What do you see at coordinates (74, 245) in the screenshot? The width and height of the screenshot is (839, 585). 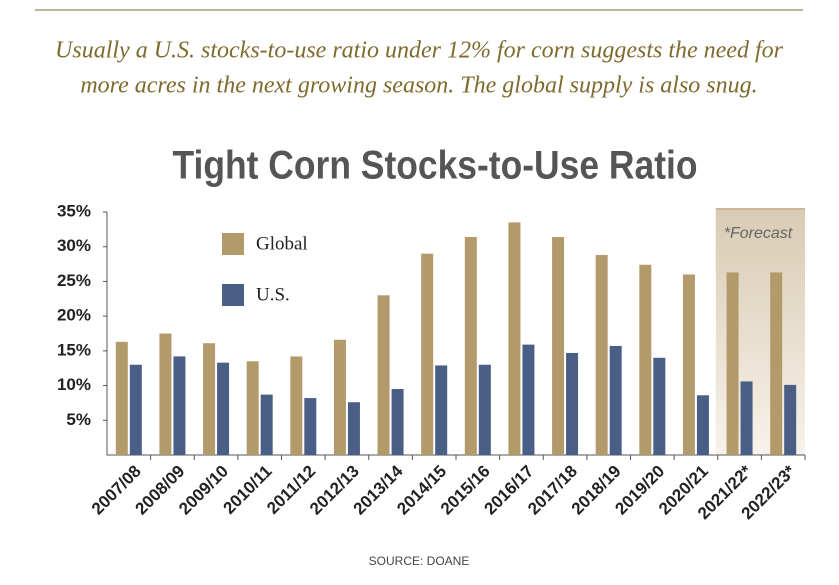 I see `y-tick-label: 30%` at bounding box center [74, 245].